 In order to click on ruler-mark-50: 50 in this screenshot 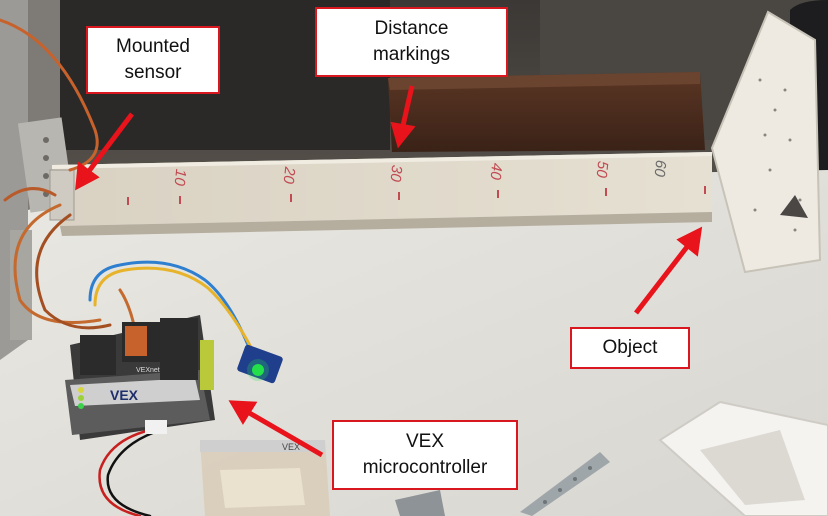, I will do `click(601, 169)`.